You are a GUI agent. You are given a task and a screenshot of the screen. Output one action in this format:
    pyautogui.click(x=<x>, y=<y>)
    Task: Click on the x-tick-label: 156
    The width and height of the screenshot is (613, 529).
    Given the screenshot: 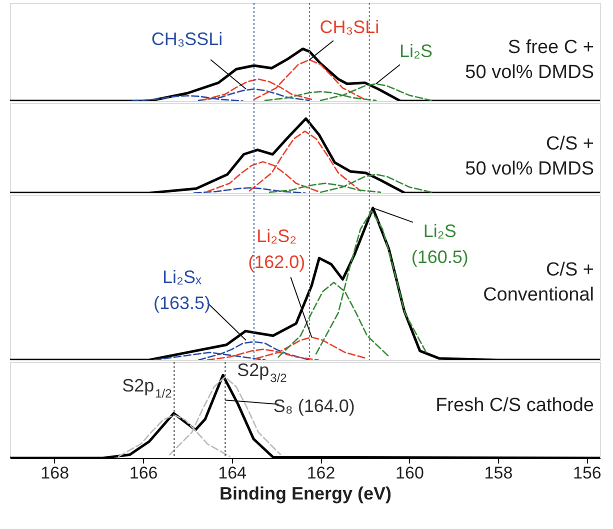 What is the action you would take?
    pyautogui.click(x=587, y=473)
    